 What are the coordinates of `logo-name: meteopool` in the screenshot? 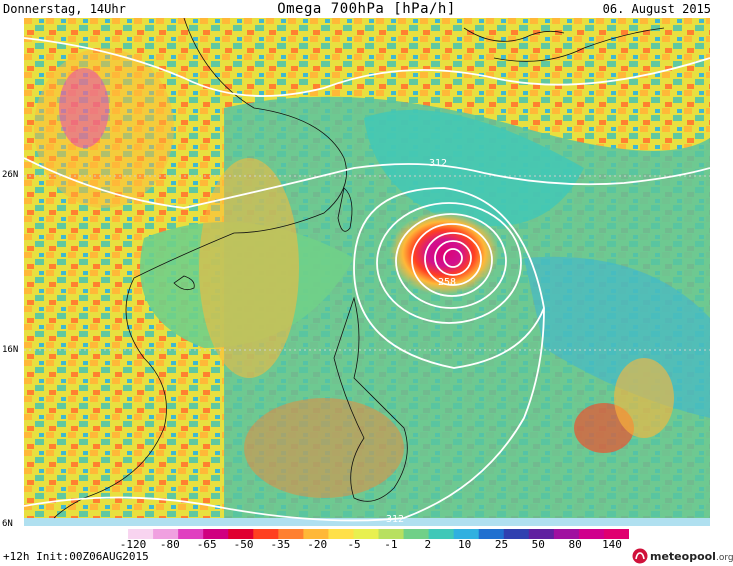 It's located at (683, 556).